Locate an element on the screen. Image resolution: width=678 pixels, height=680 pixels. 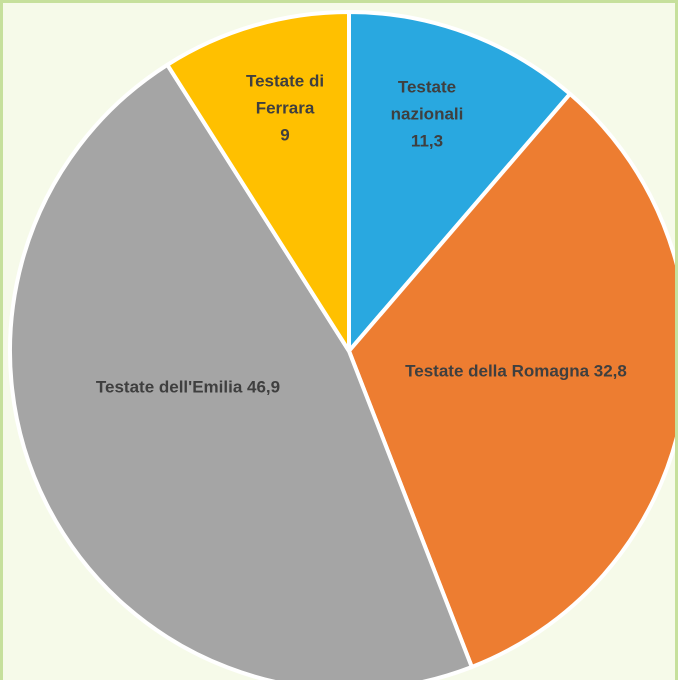
category-label: Testate dell'Emilia is located at coordinates (169, 387).